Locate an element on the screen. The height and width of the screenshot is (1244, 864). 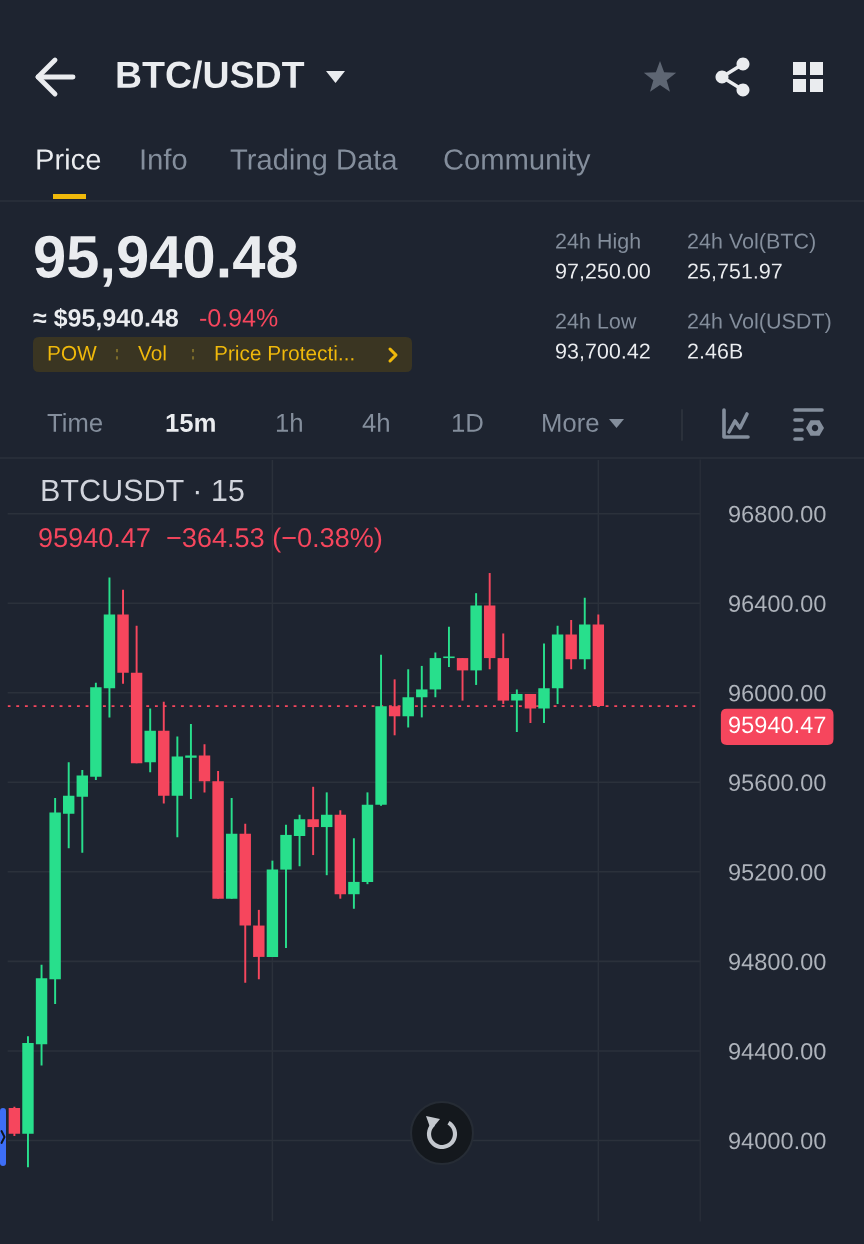
text: BTC/USDT is located at coordinates (211, 74).